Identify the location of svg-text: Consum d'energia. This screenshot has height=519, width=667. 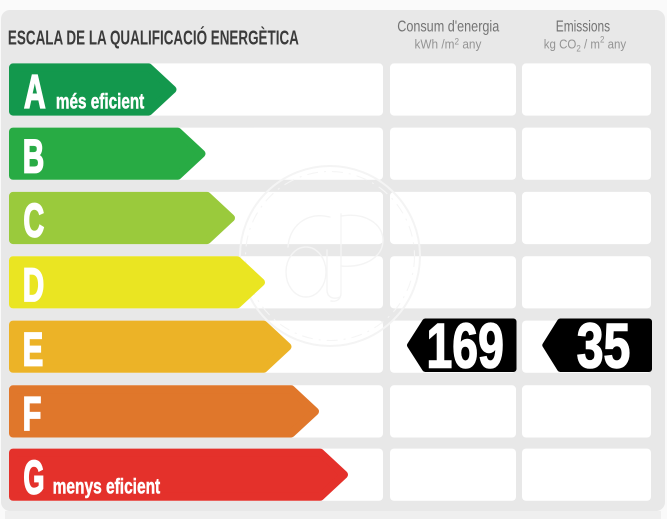
(448, 27).